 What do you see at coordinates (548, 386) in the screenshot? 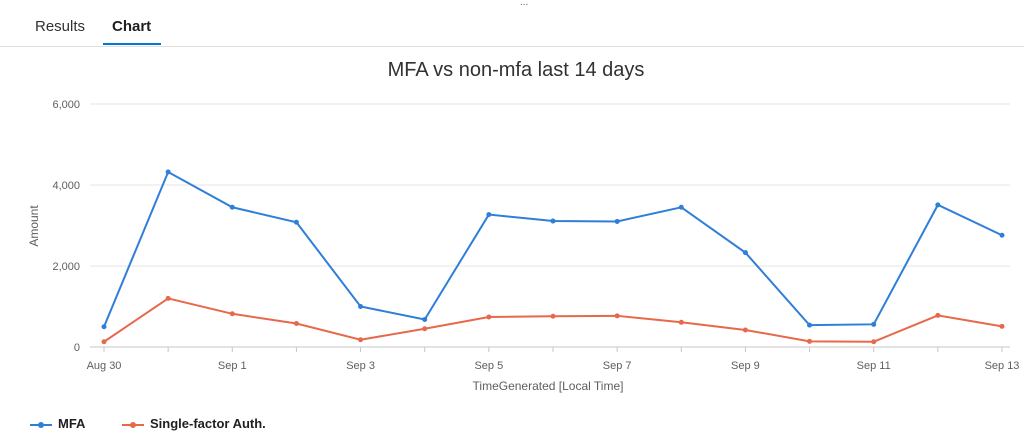
I see `x-axis-label: TimeGenerated [Local Time]` at bounding box center [548, 386].